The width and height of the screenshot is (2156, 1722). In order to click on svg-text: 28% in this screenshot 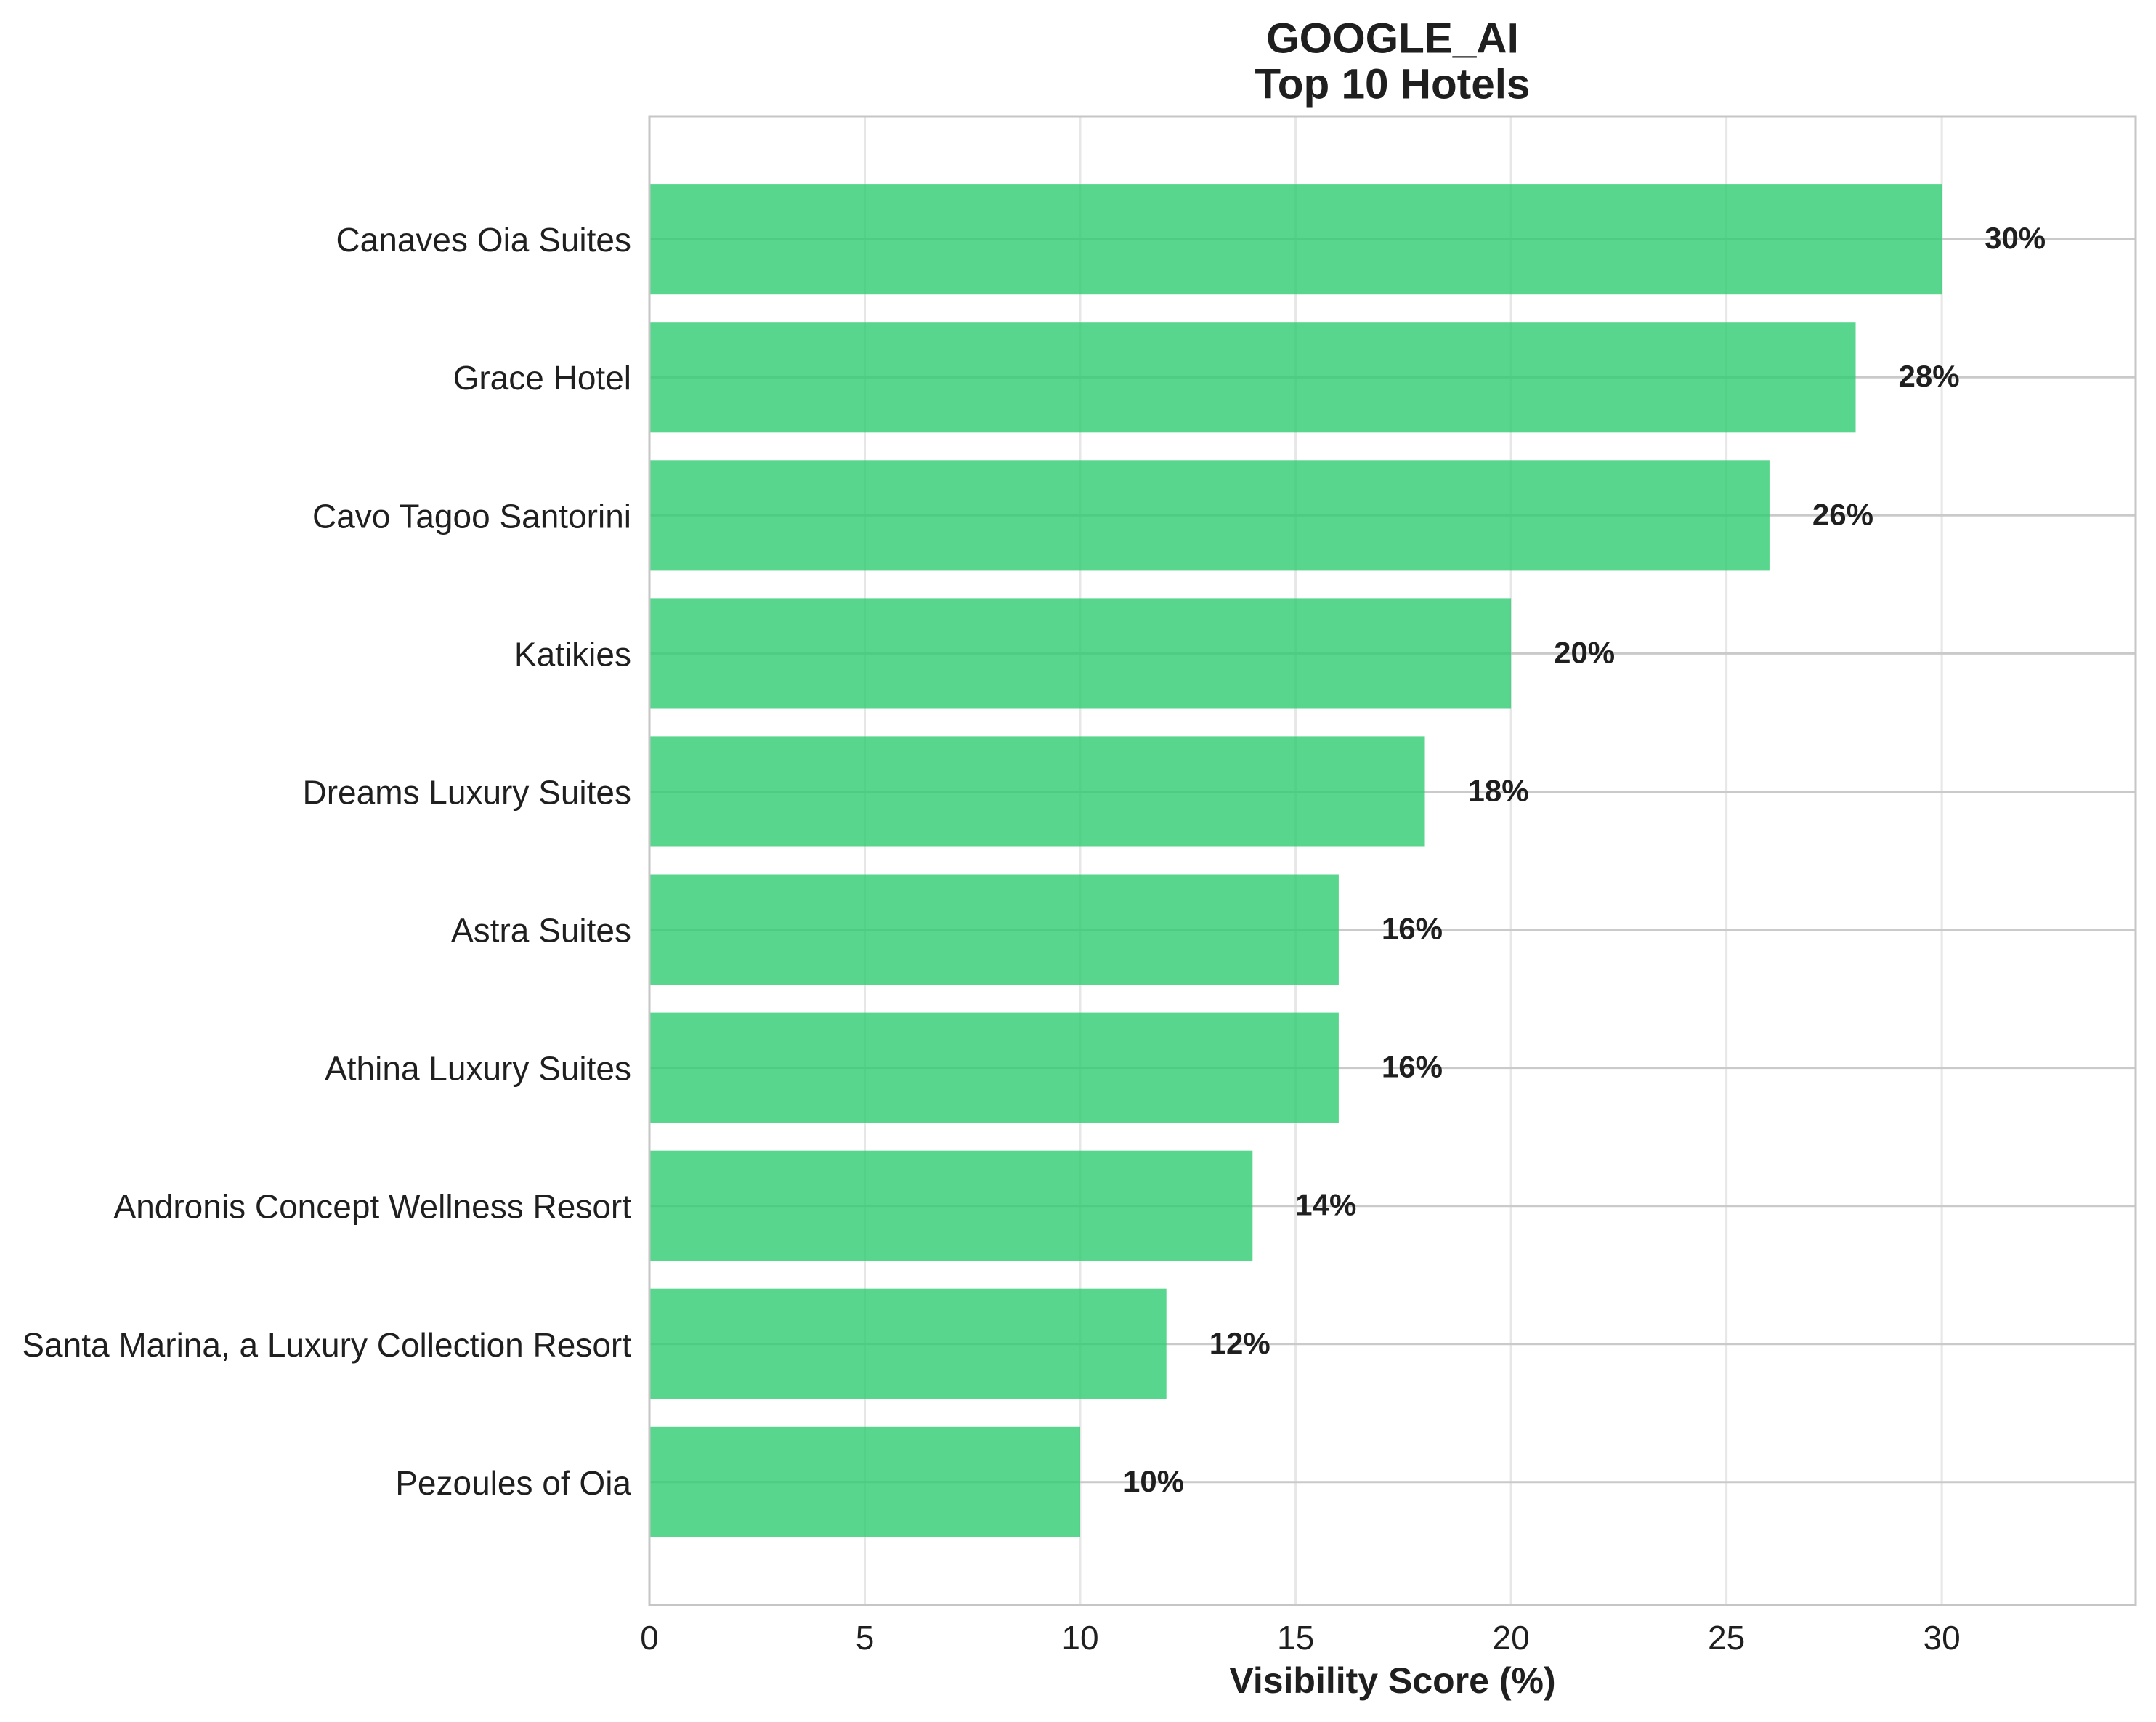, I will do `click(1929, 376)`.